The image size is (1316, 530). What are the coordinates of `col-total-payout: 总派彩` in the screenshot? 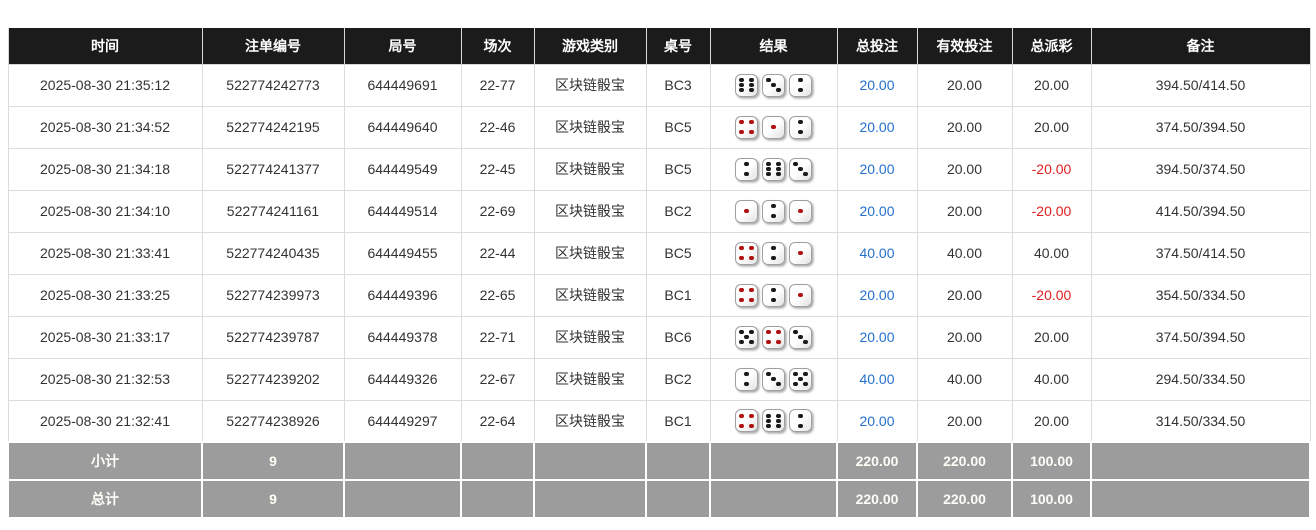 It's located at (1051, 46).